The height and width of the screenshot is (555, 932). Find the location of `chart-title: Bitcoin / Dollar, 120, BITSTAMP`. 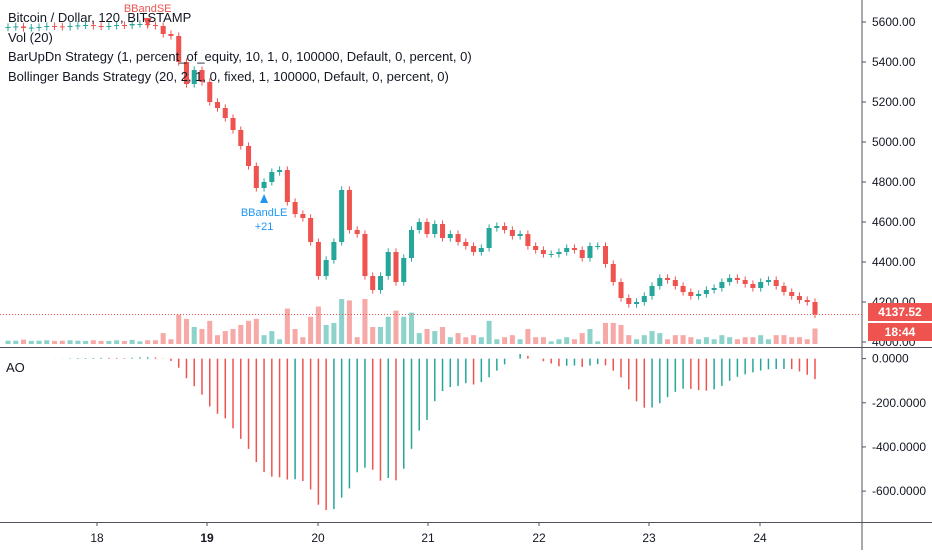

chart-title: Bitcoin / Dollar, 120, BITSTAMP is located at coordinates (100, 17).